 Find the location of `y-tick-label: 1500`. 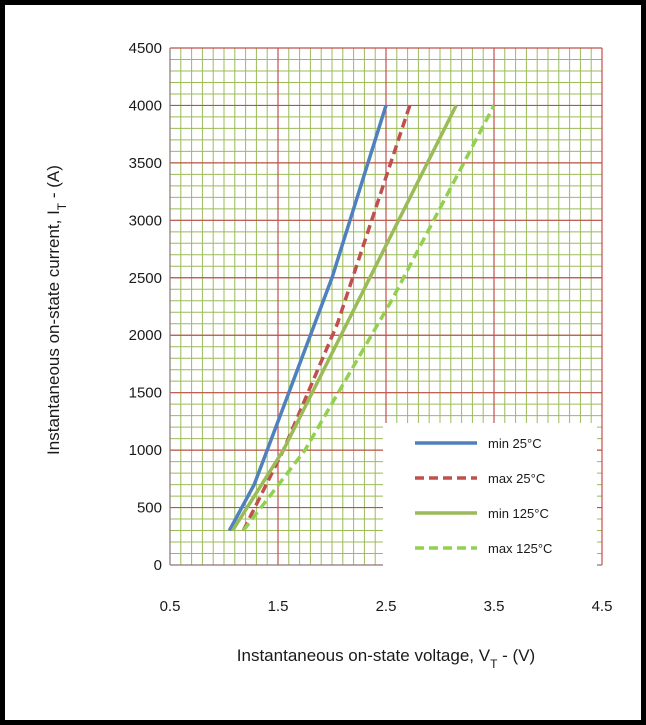

y-tick-label: 1500 is located at coordinates (145, 393).